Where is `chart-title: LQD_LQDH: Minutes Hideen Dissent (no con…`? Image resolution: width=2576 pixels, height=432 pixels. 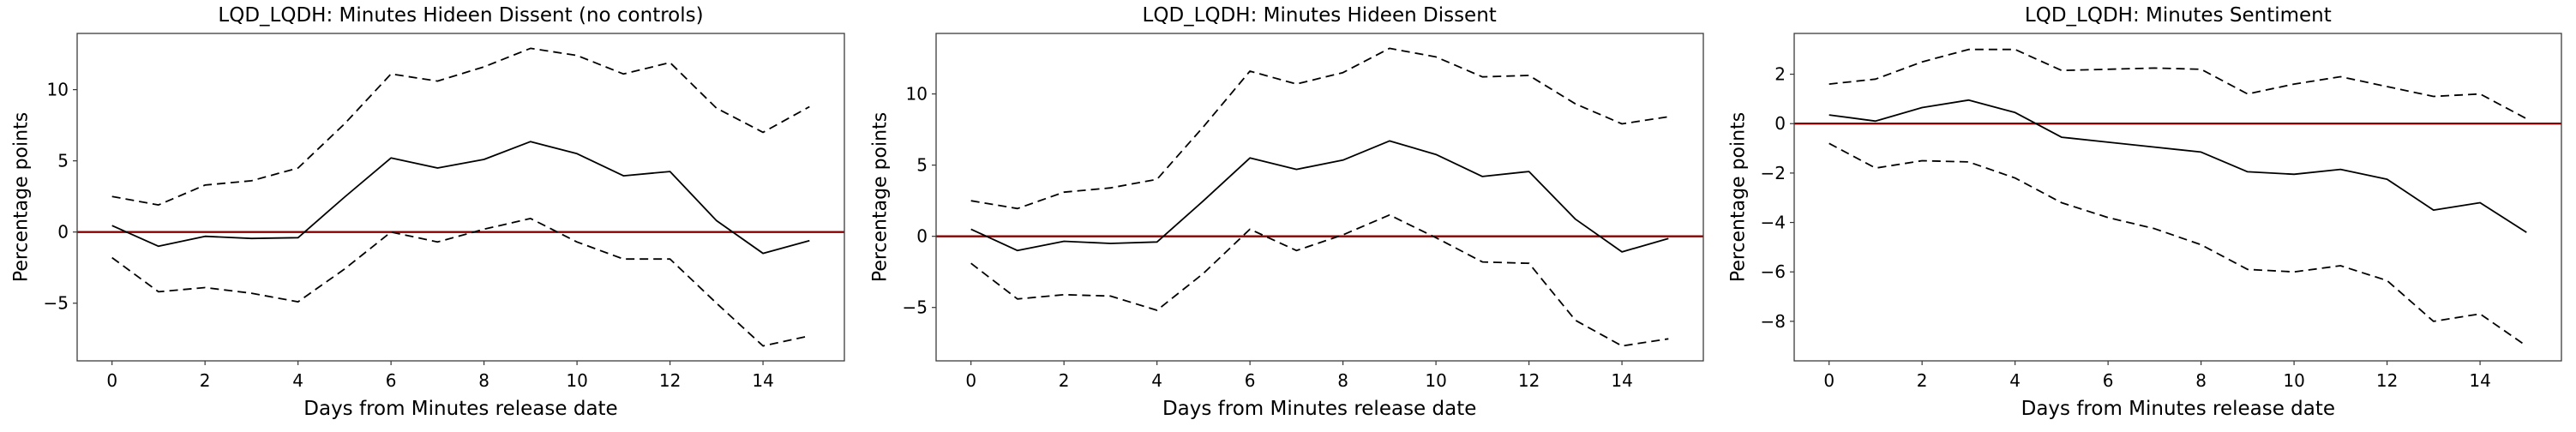
chart-title: LQD_LQDH: Minutes Hideen Dissent (no con… is located at coordinates (461, 16).